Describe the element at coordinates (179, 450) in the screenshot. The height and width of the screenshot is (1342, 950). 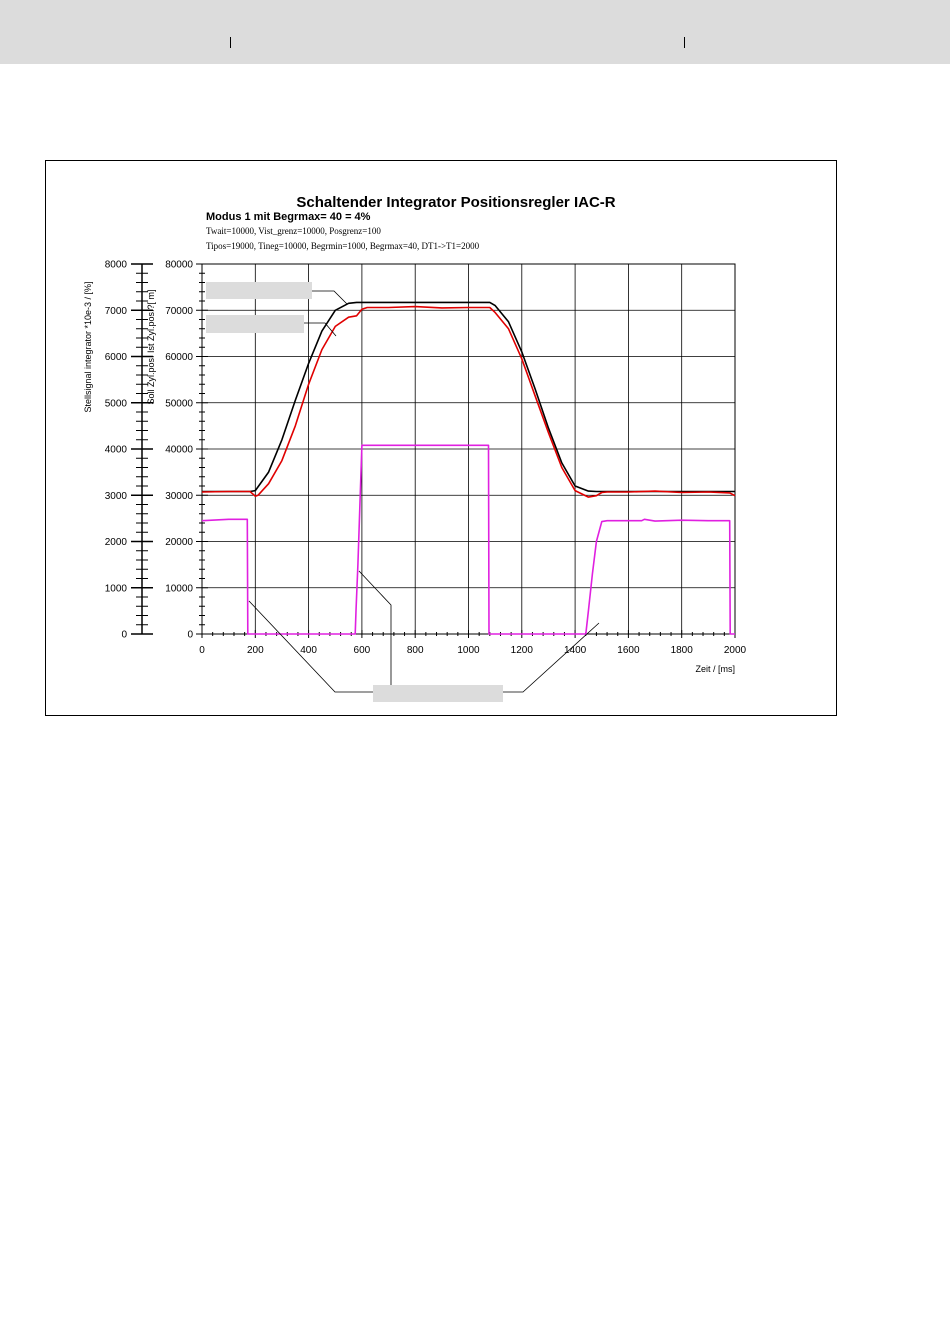
I see `y-right-tick-label: 40000` at that location.